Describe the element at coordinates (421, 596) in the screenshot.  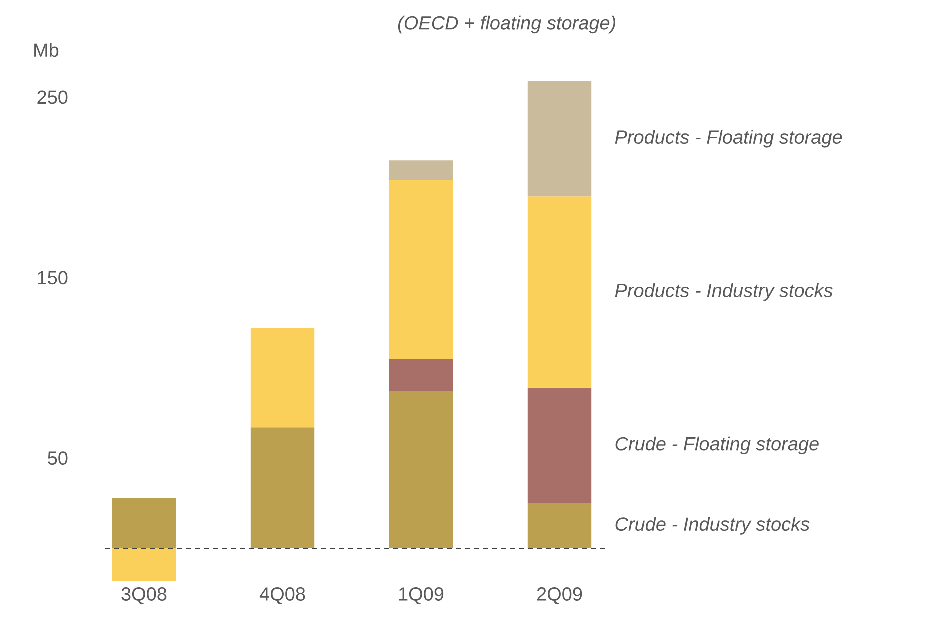
I see `x-tick-label: 1Q09` at that location.